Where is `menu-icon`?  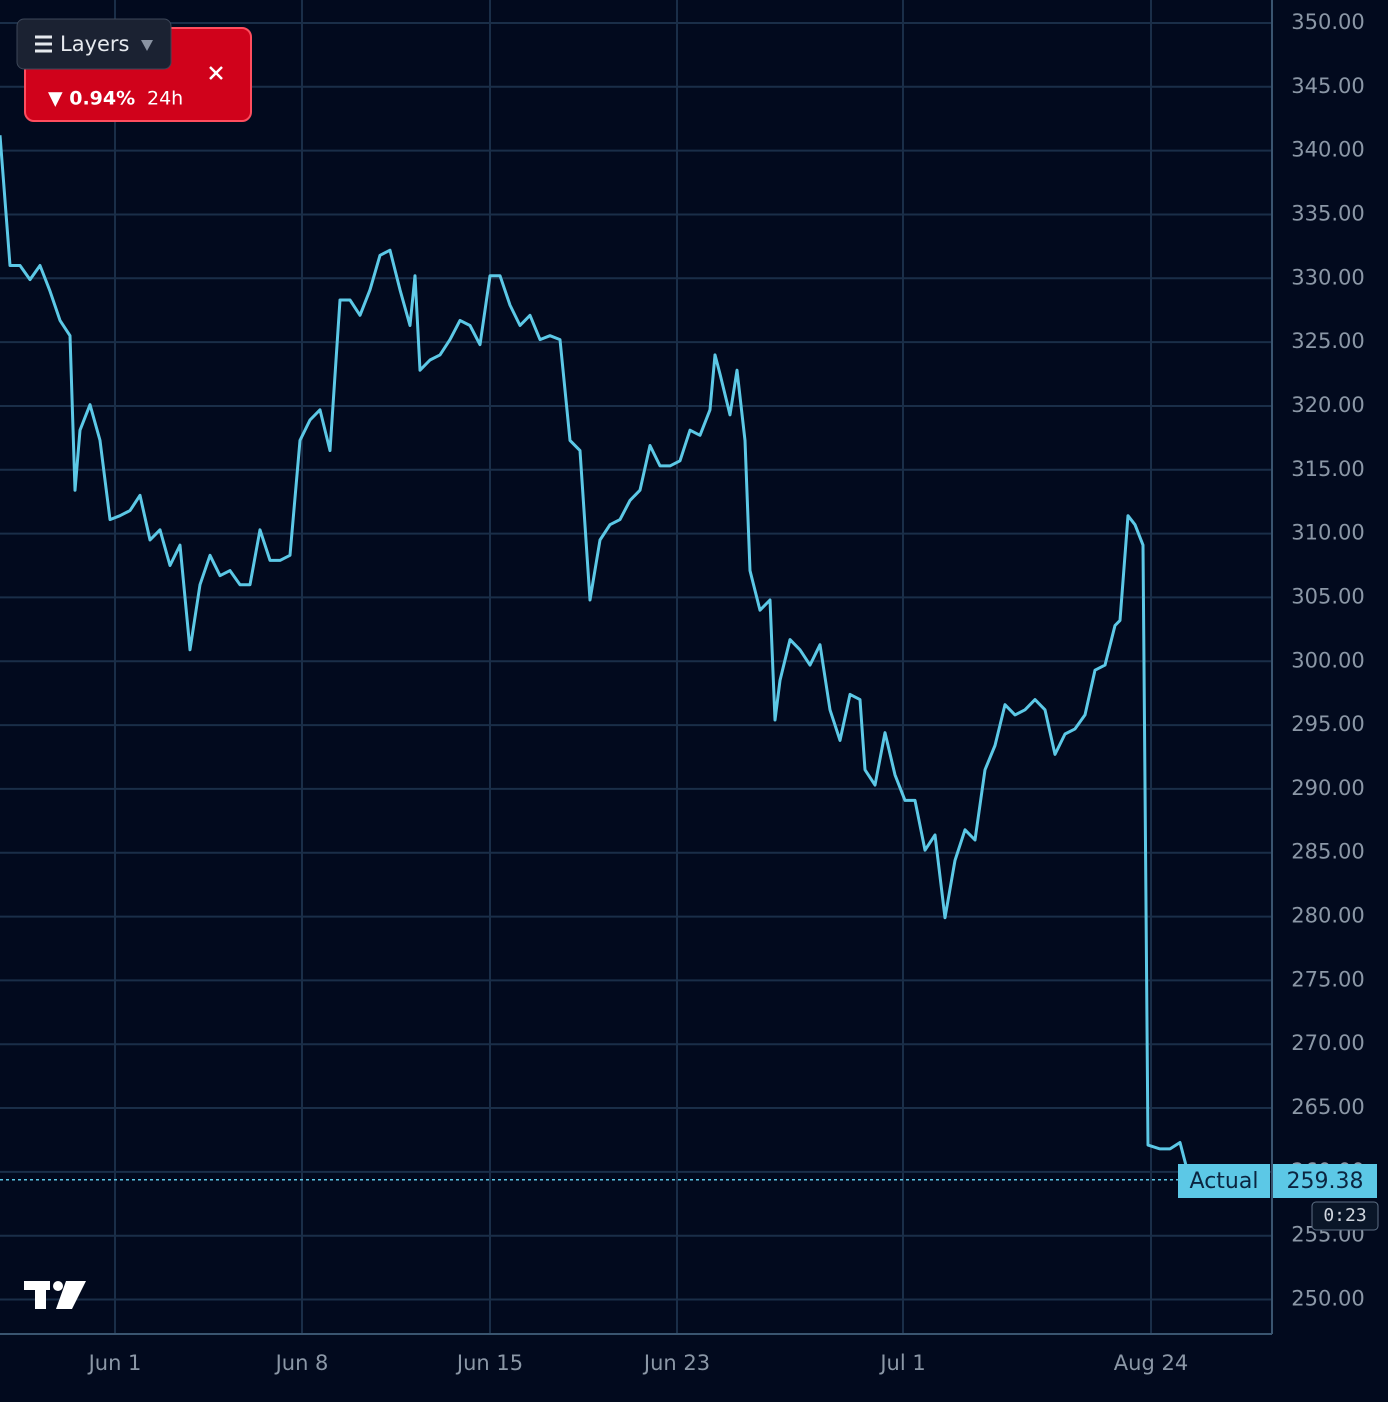
menu-icon is located at coordinates (43, 44).